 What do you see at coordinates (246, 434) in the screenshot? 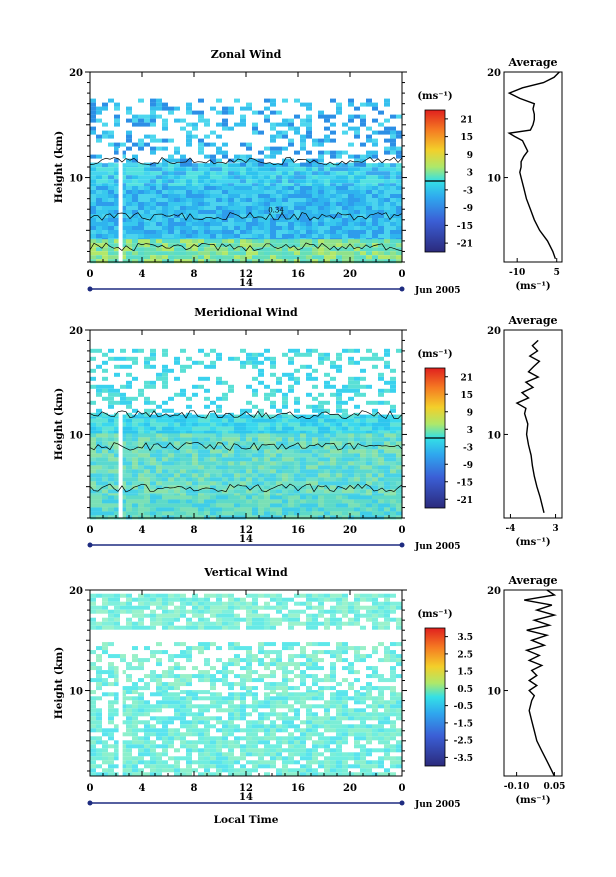
I see `heatmap-cells` at bounding box center [246, 434].